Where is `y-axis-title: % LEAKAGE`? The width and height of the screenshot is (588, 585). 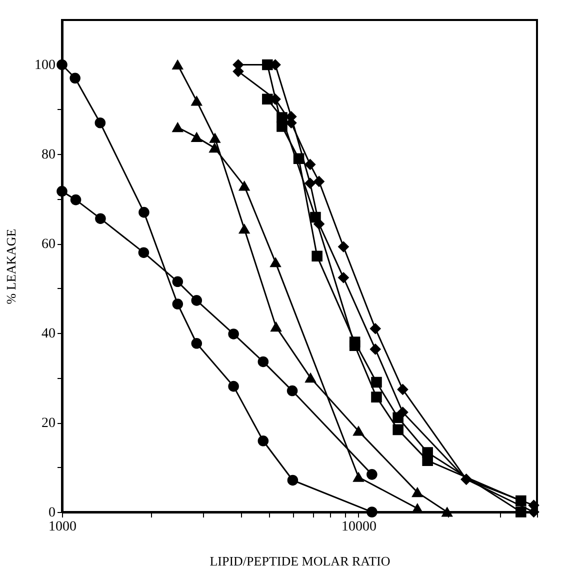 y-axis-title: % LEAKAGE is located at coordinates (11, 266).